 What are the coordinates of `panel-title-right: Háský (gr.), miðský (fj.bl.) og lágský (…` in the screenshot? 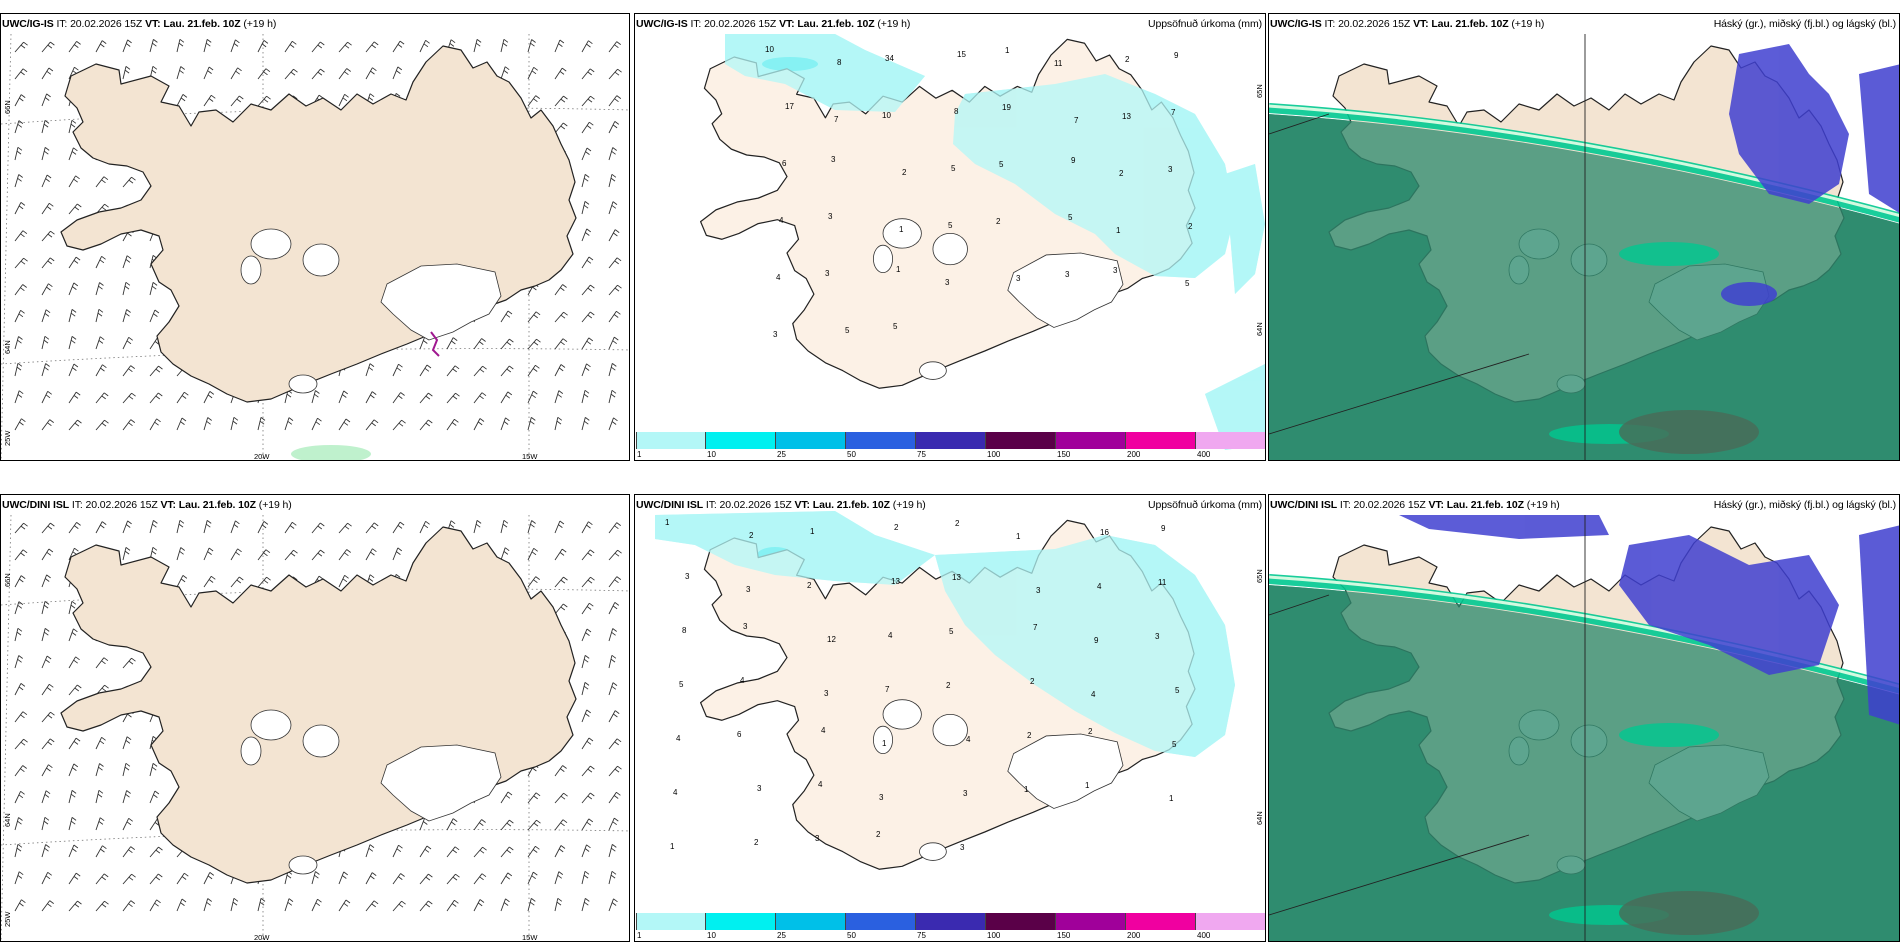 It's located at (1804, 505).